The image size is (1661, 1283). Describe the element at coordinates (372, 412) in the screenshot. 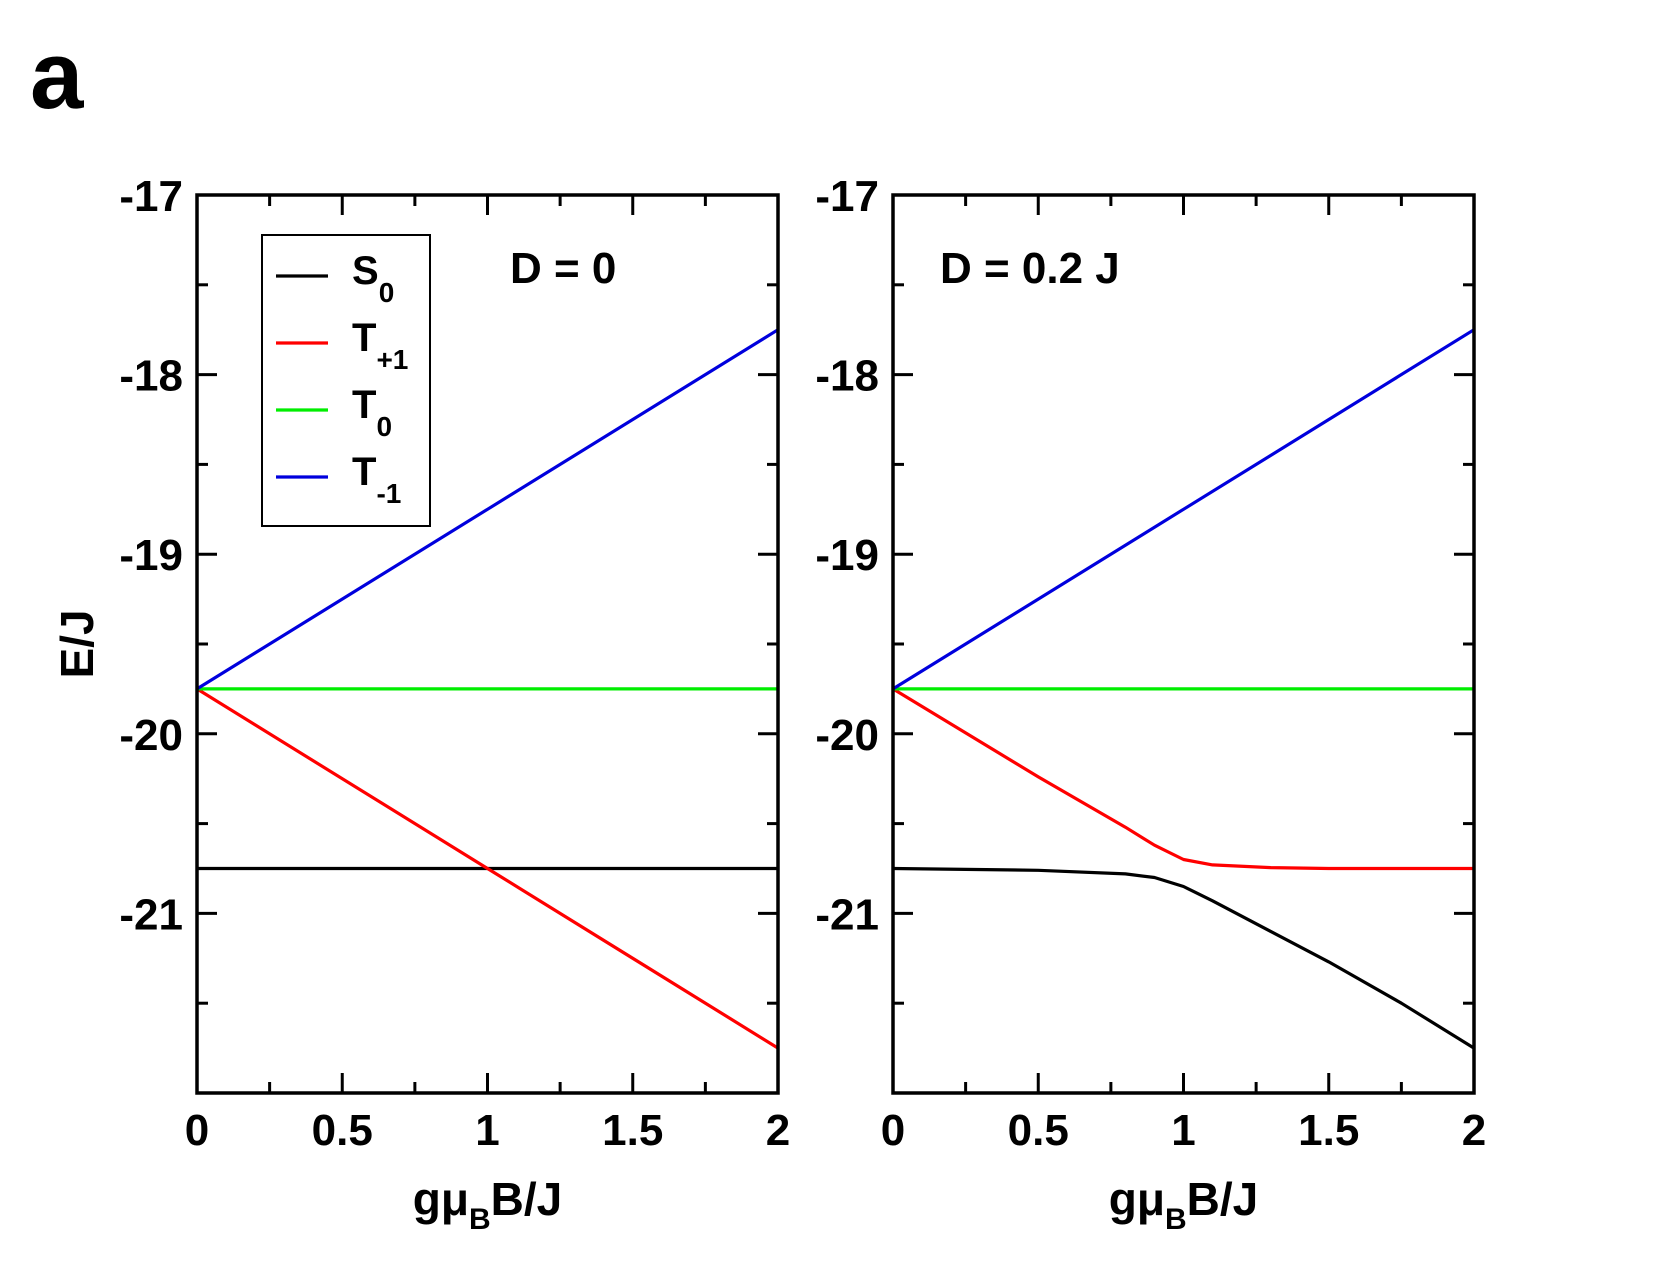

I see `legend-label-T0: T0` at that location.